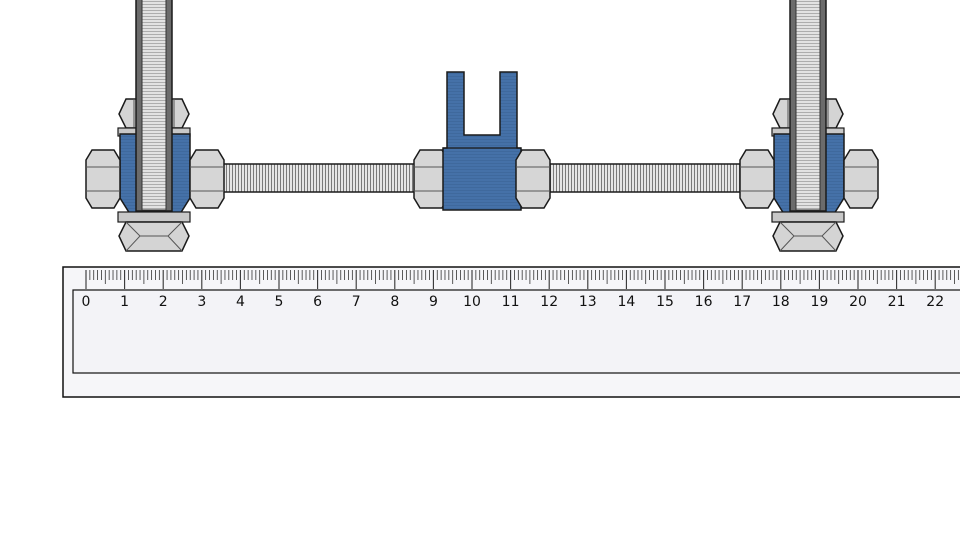 The height and width of the screenshot is (540, 960). What do you see at coordinates (809, 126) in the screenshot?
I see `right-bracket-assembly` at bounding box center [809, 126].